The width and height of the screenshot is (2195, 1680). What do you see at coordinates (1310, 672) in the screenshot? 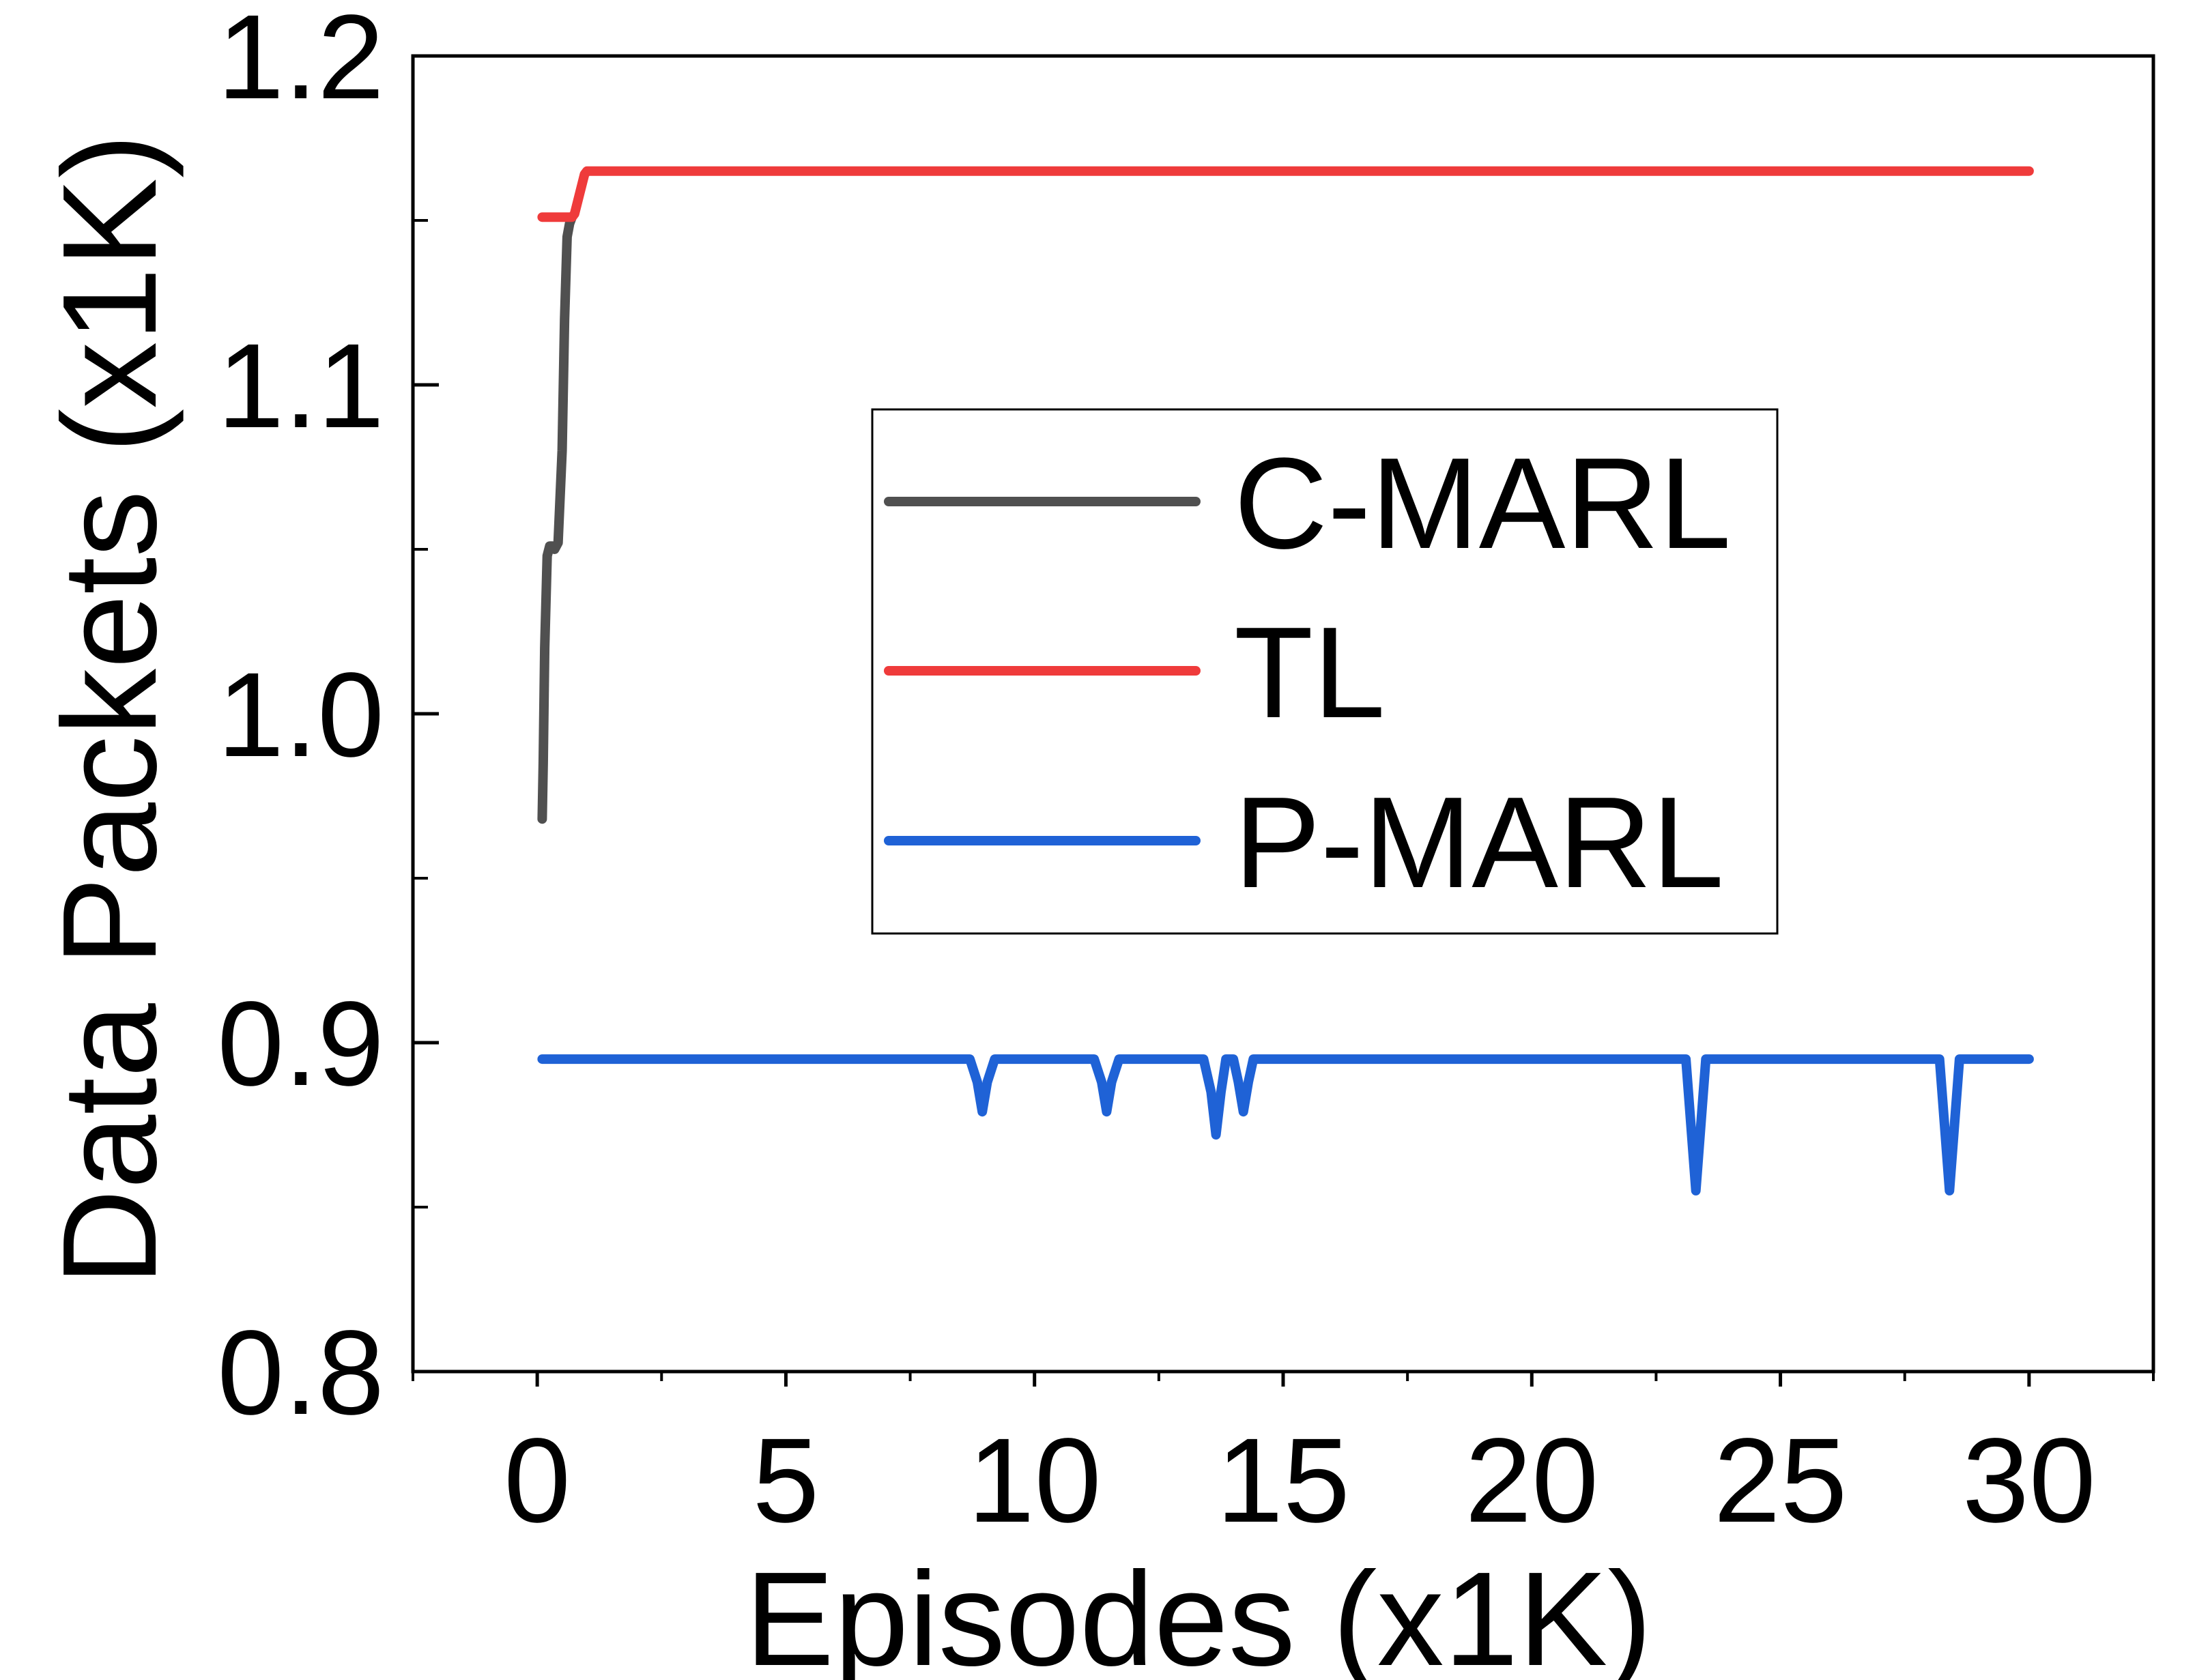
I see `legend-label-tl: TL` at bounding box center [1310, 672].